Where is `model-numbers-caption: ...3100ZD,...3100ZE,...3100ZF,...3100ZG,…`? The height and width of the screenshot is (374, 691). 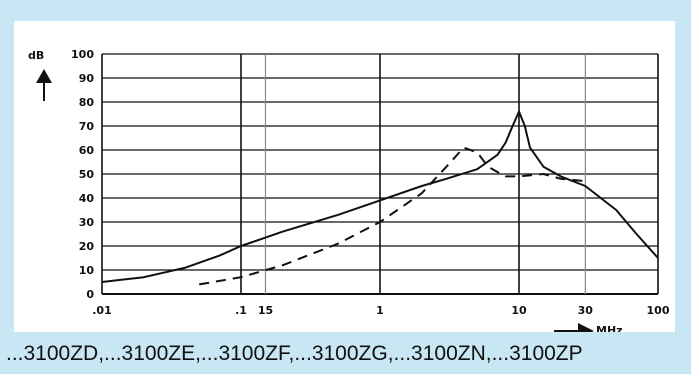
model-numbers-caption: ...3100ZD,...3100ZE,...3100ZF,...3100ZG,… is located at coordinates (294, 353).